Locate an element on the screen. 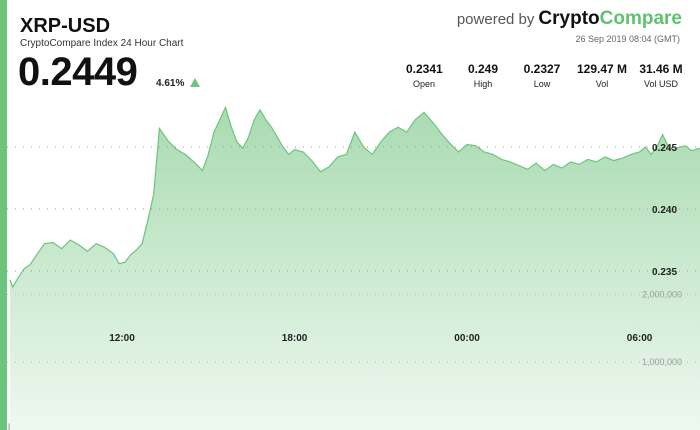 The width and height of the screenshot is (700, 430). brand-logo: powered by CryptoCompare is located at coordinates (569, 19).